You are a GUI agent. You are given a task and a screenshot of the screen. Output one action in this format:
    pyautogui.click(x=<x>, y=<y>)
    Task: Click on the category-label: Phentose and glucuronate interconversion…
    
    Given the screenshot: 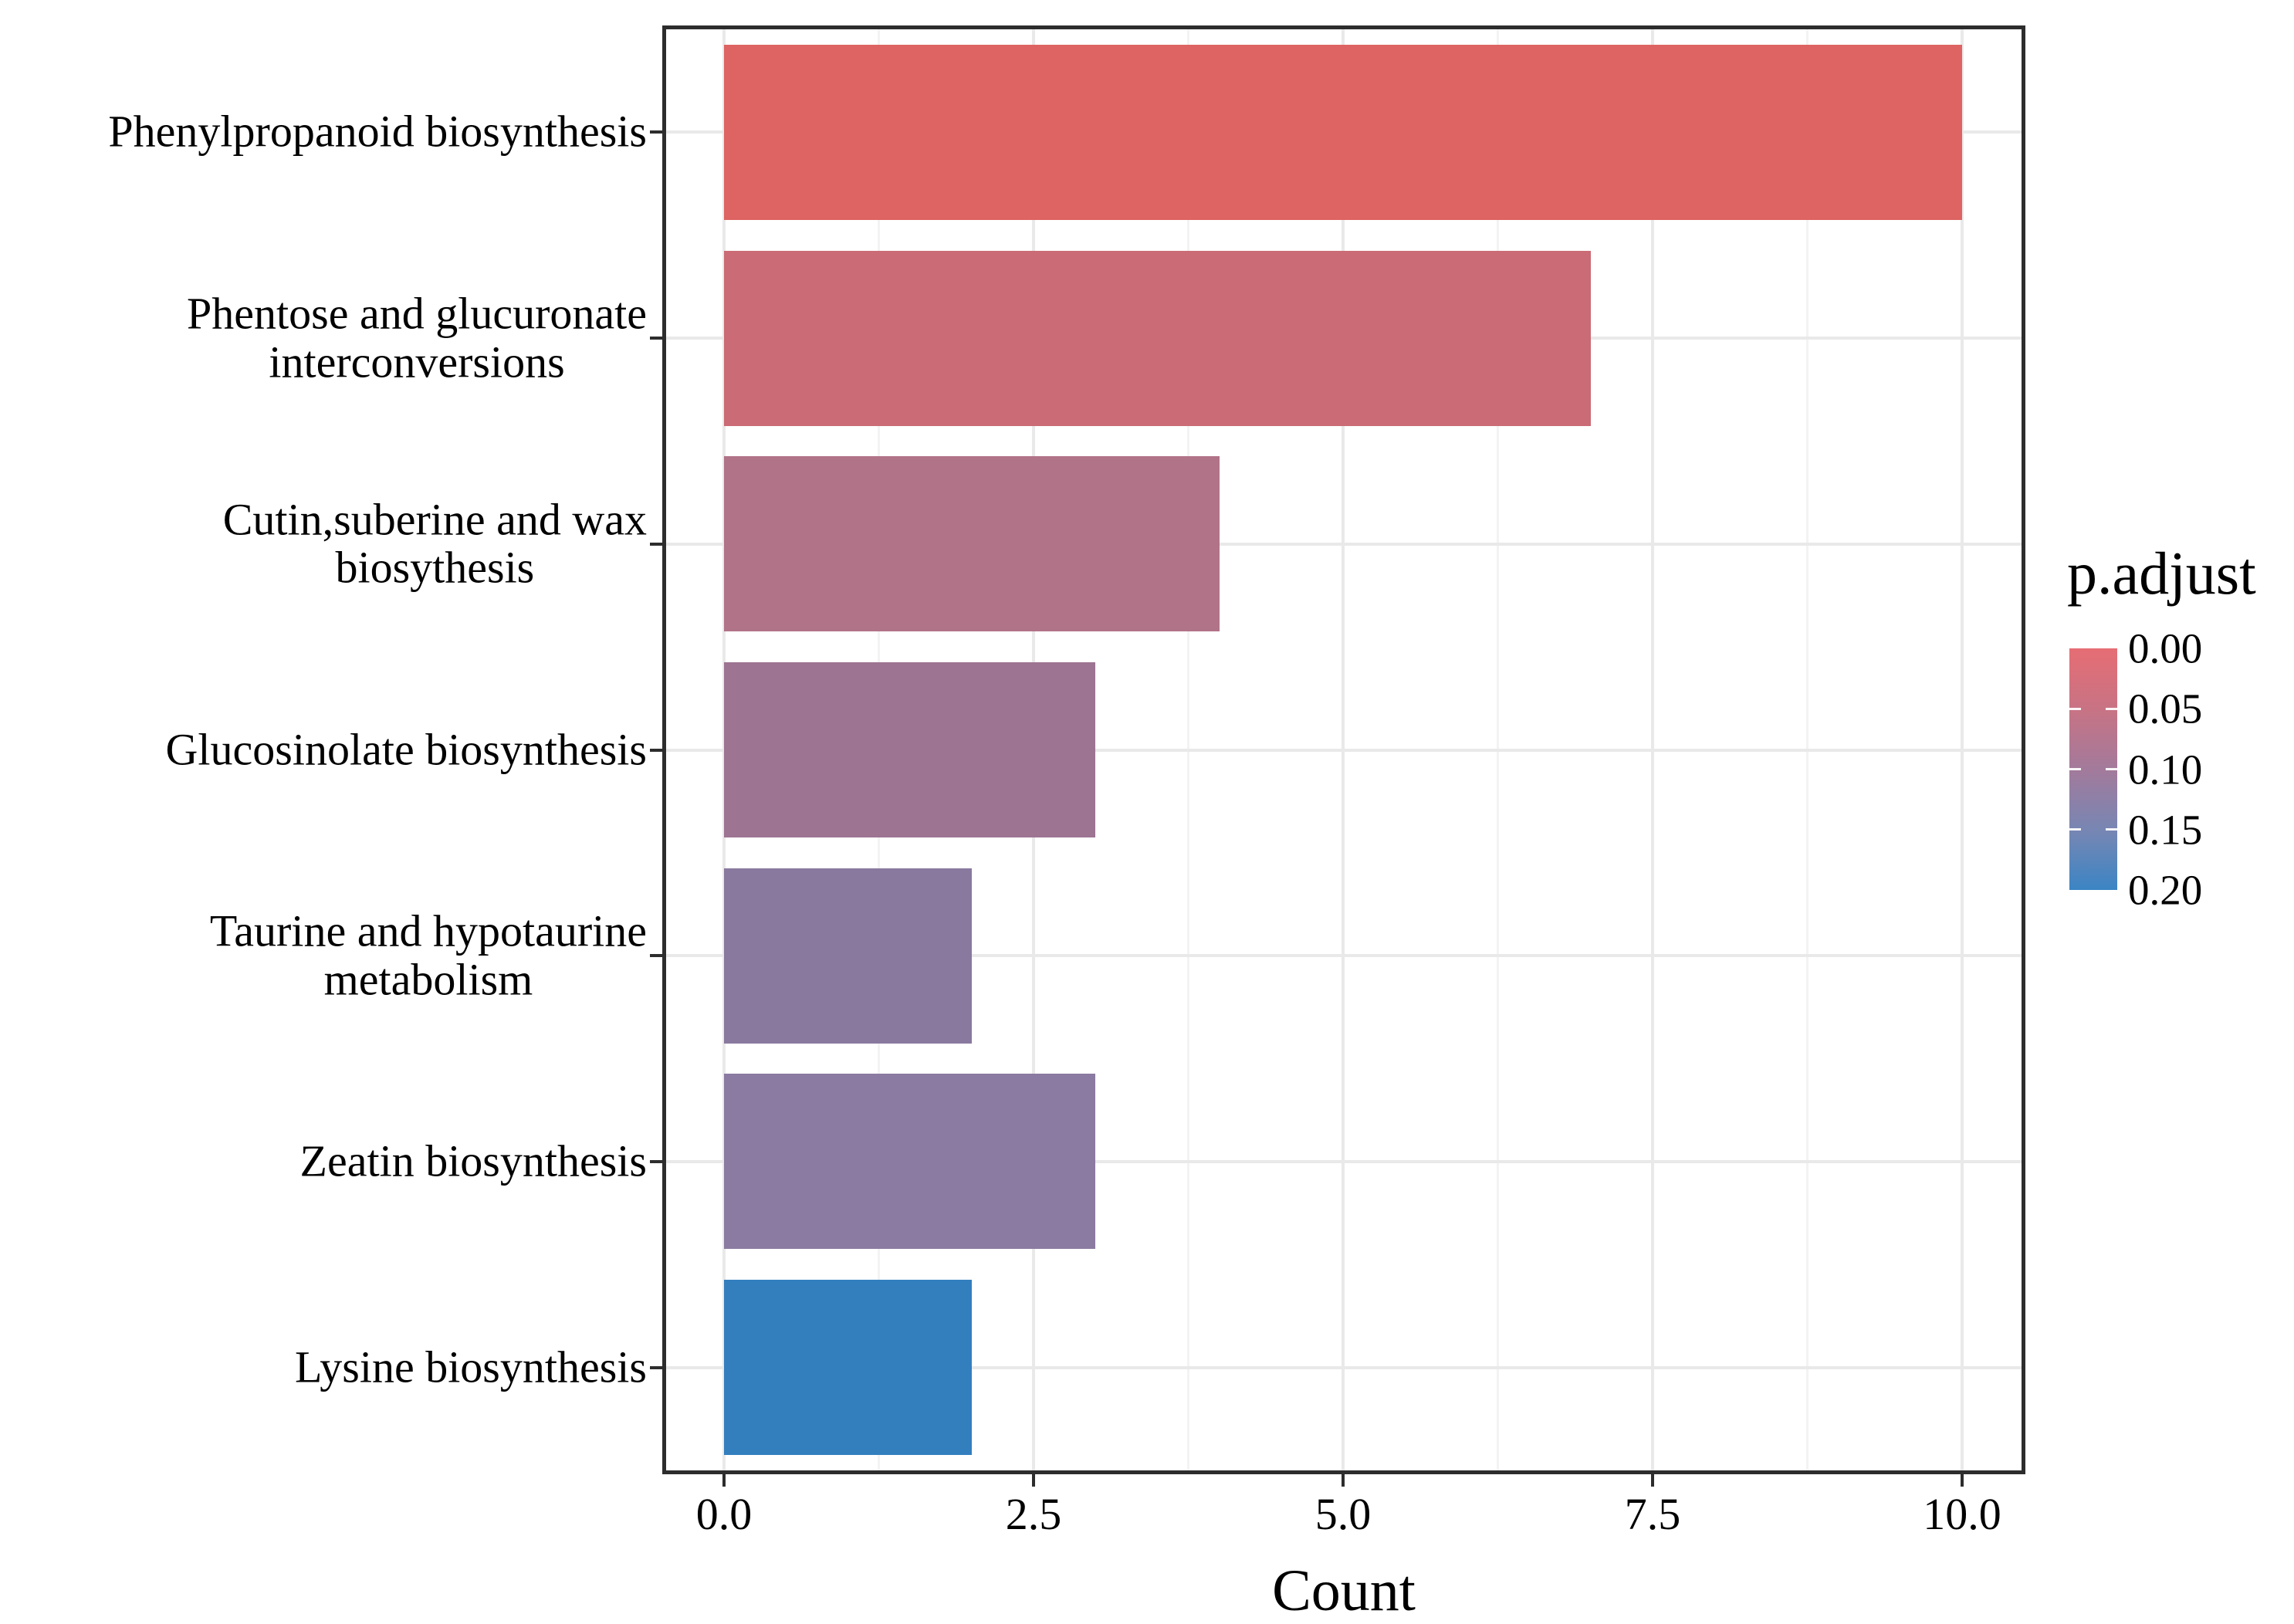 What is the action you would take?
    pyautogui.click(x=417, y=337)
    